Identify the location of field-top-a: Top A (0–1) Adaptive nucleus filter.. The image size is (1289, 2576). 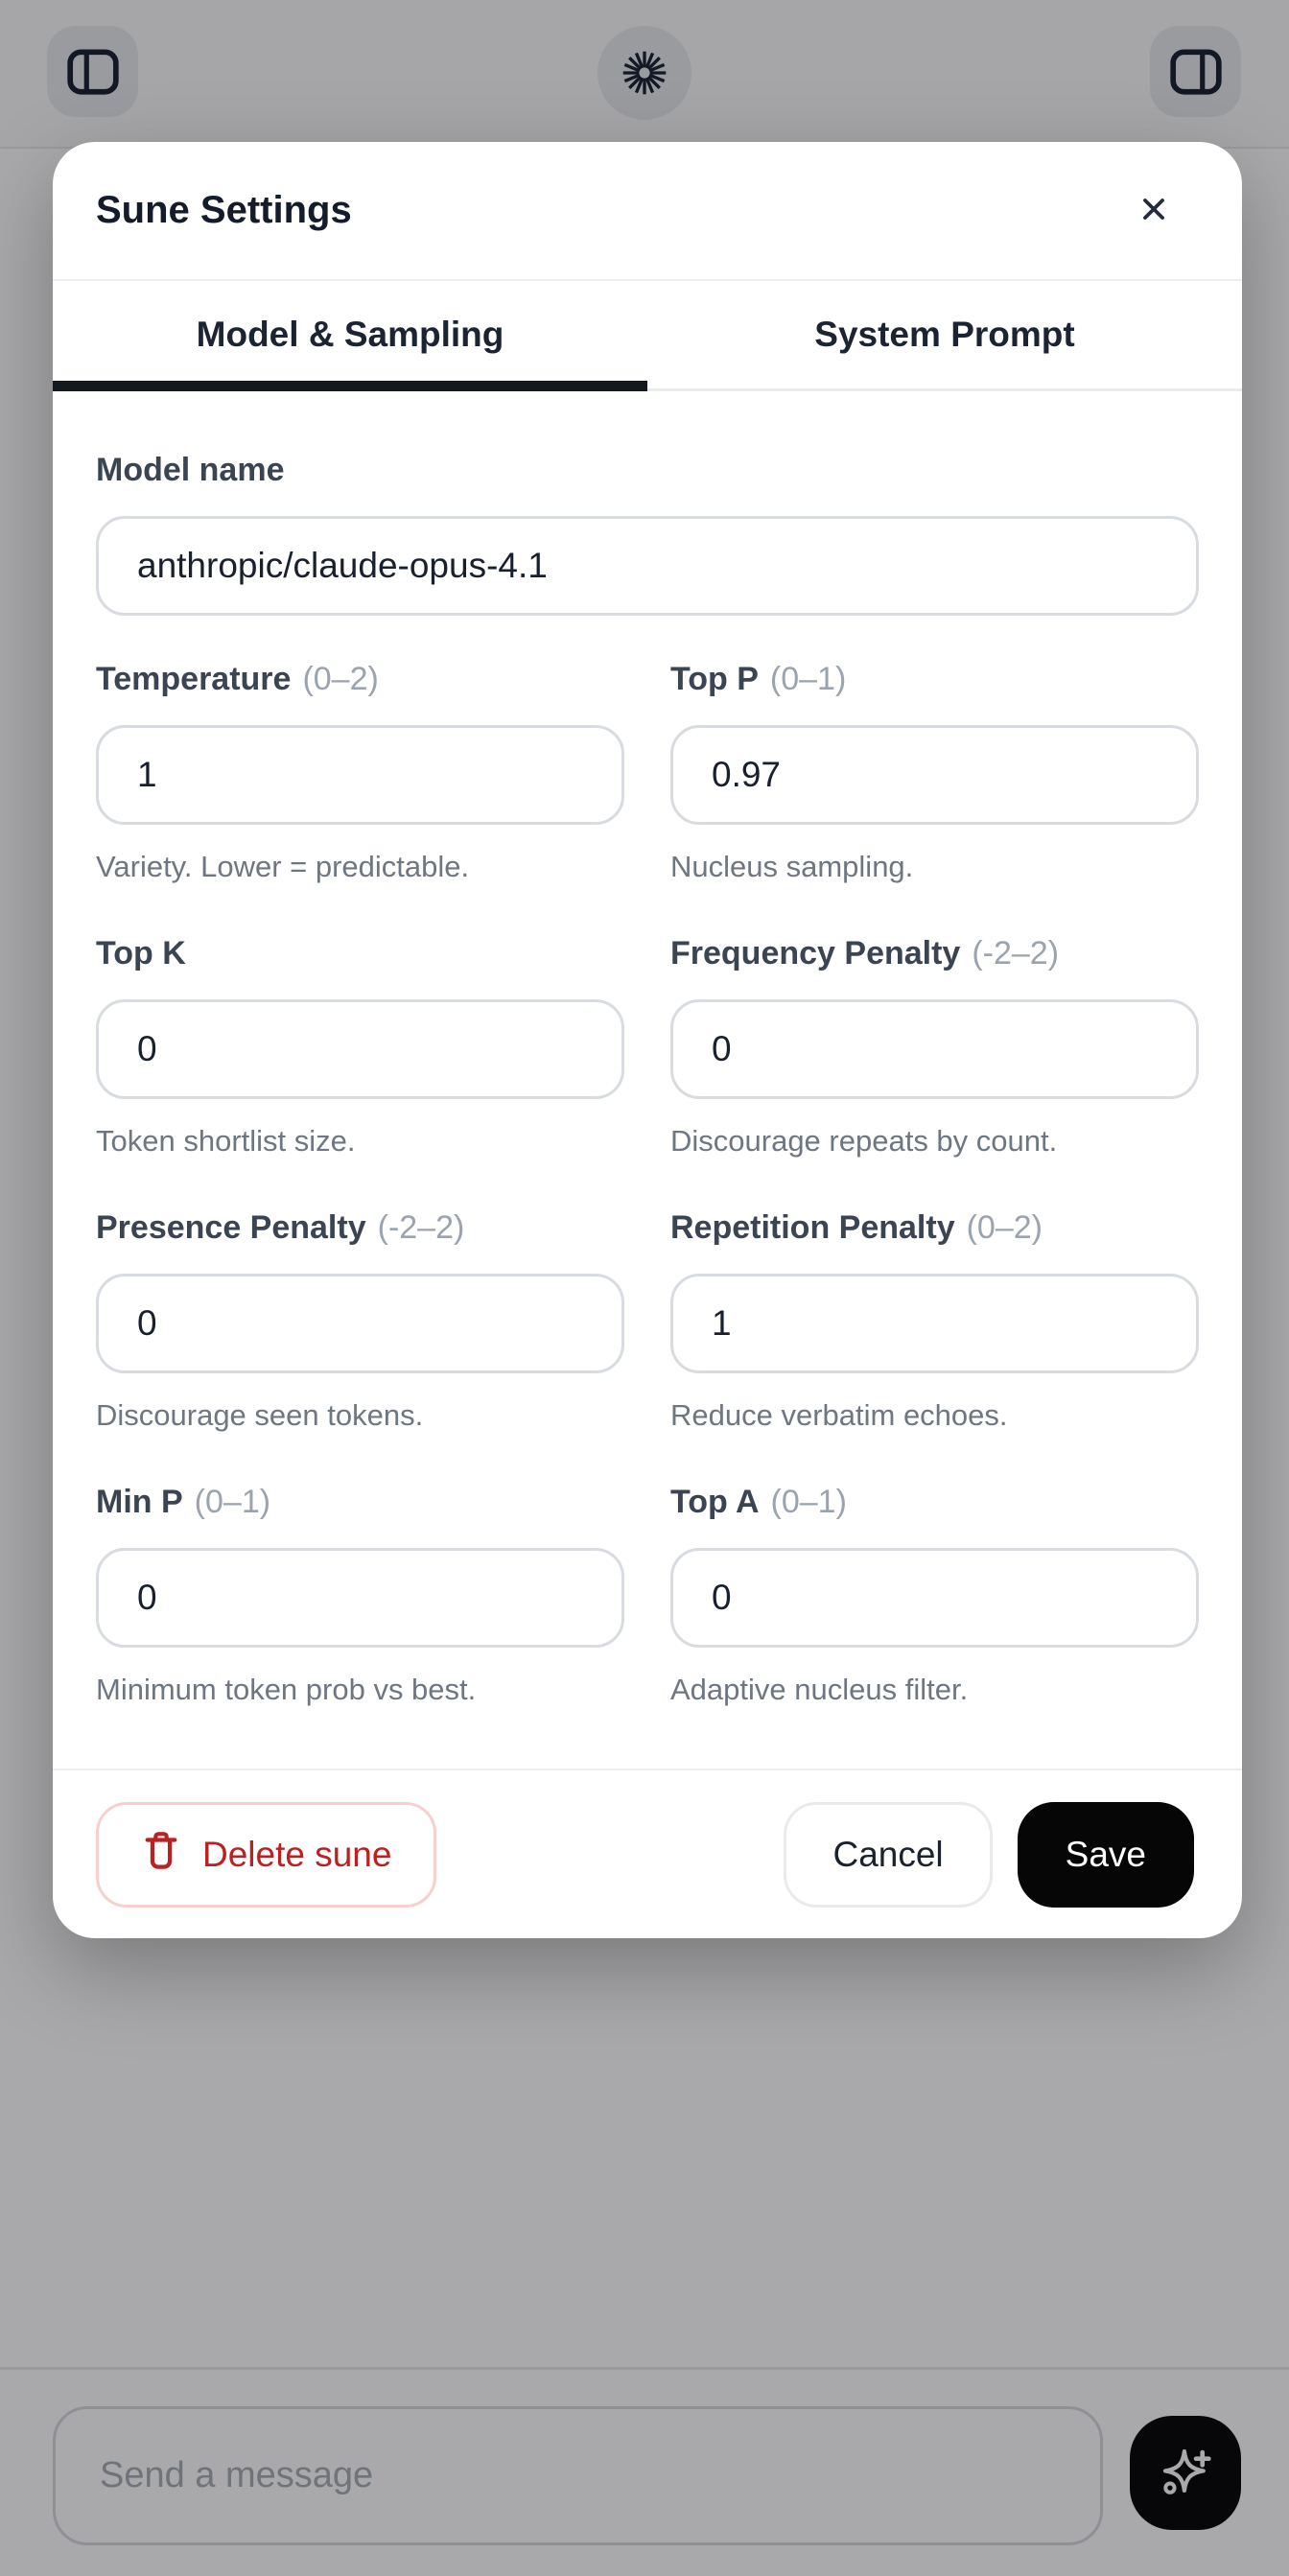
(934, 1595).